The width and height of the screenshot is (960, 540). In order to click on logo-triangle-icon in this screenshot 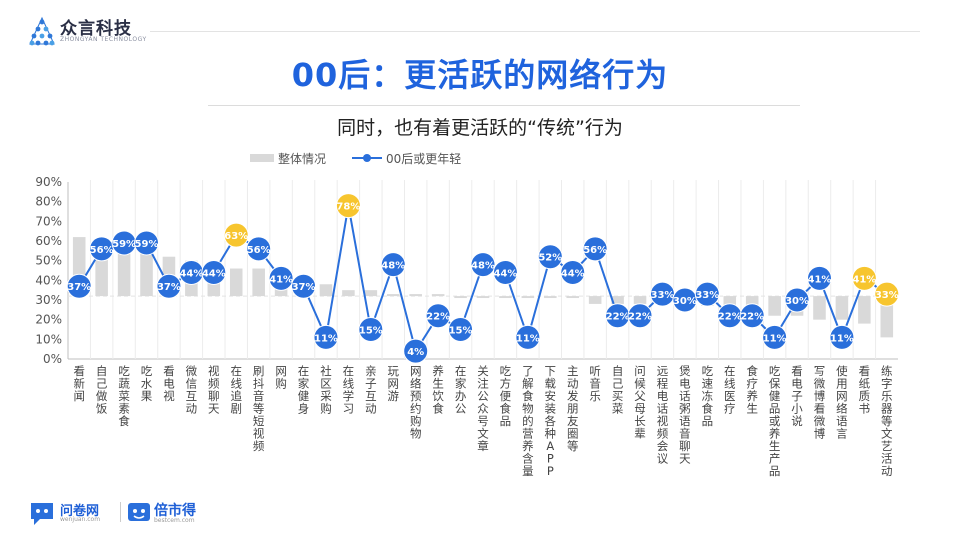, I will do `click(42, 31)`.